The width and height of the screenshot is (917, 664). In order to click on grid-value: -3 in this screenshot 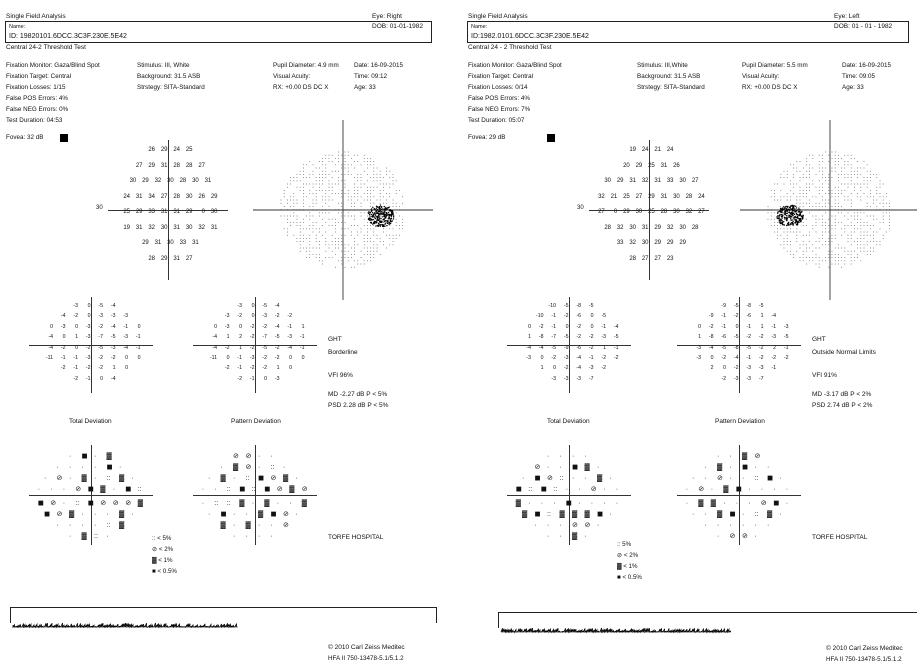, I will do `click(252, 358)`.